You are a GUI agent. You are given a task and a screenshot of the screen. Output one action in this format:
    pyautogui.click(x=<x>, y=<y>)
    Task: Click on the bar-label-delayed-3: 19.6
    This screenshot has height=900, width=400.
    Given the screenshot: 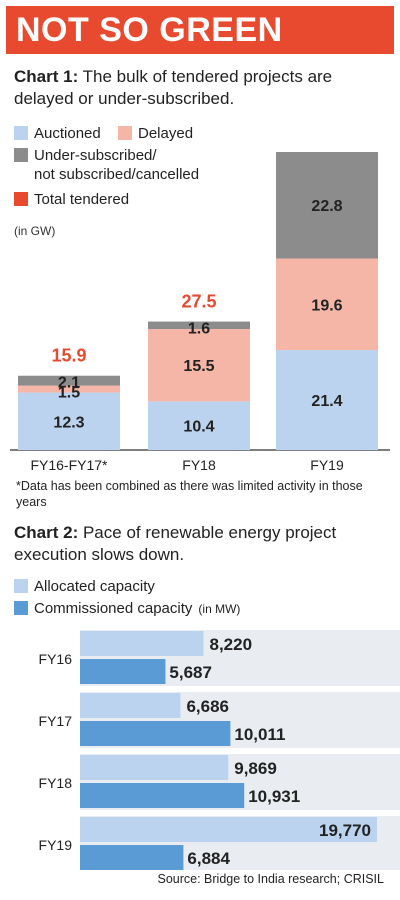 What is the action you would take?
    pyautogui.click(x=326, y=305)
    